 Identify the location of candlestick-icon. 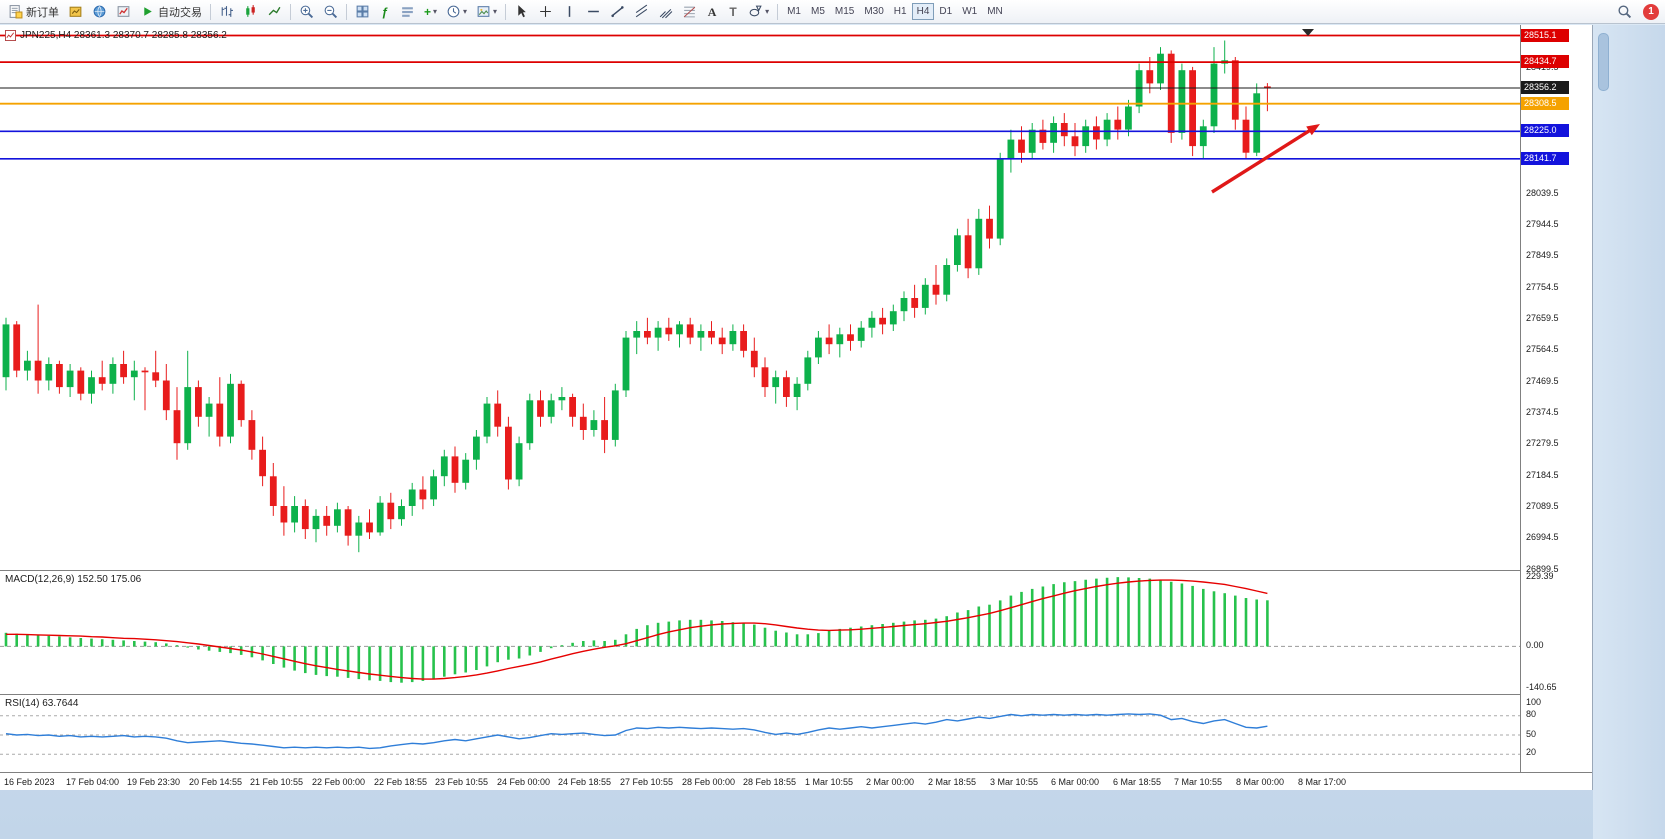
(250, 11).